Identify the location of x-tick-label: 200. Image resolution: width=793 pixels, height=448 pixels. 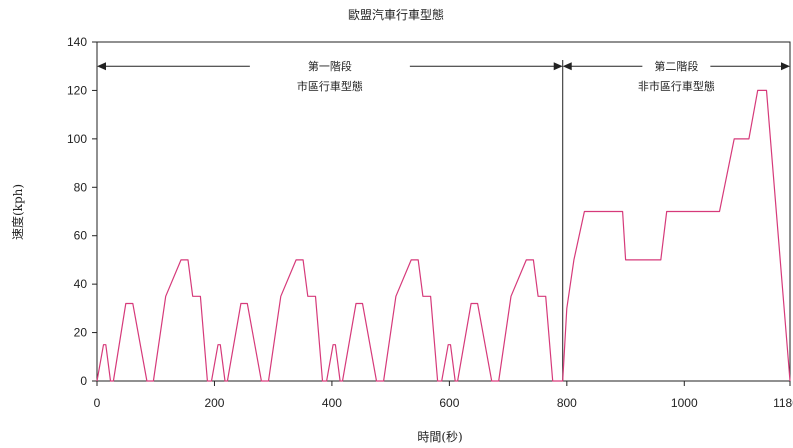
(214, 403).